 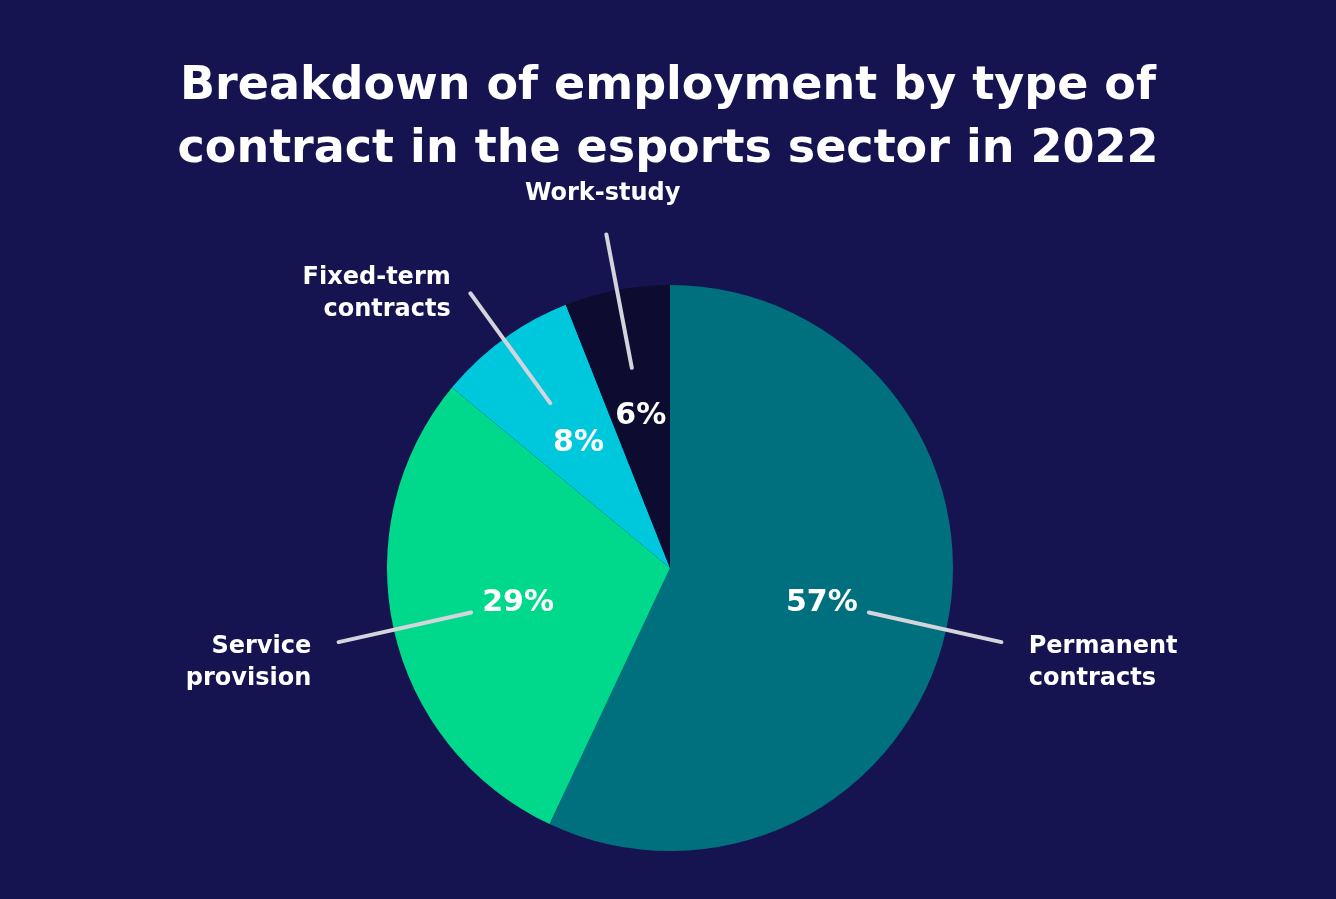 I want to click on chart-title: Breakdown of employment by type of contract in the esports sector in 2022, so click(x=668, y=114).